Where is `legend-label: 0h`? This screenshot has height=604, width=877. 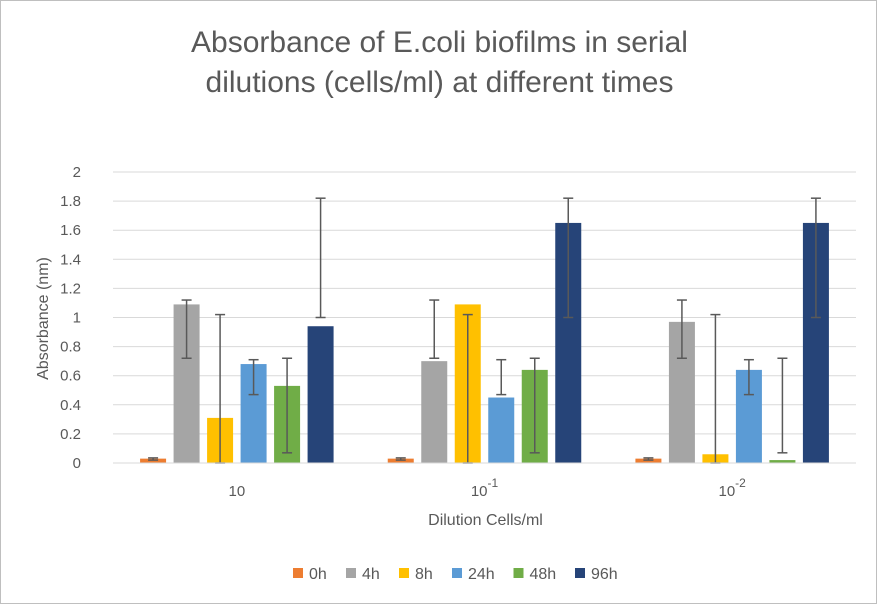 legend-label: 0h is located at coordinates (318, 574).